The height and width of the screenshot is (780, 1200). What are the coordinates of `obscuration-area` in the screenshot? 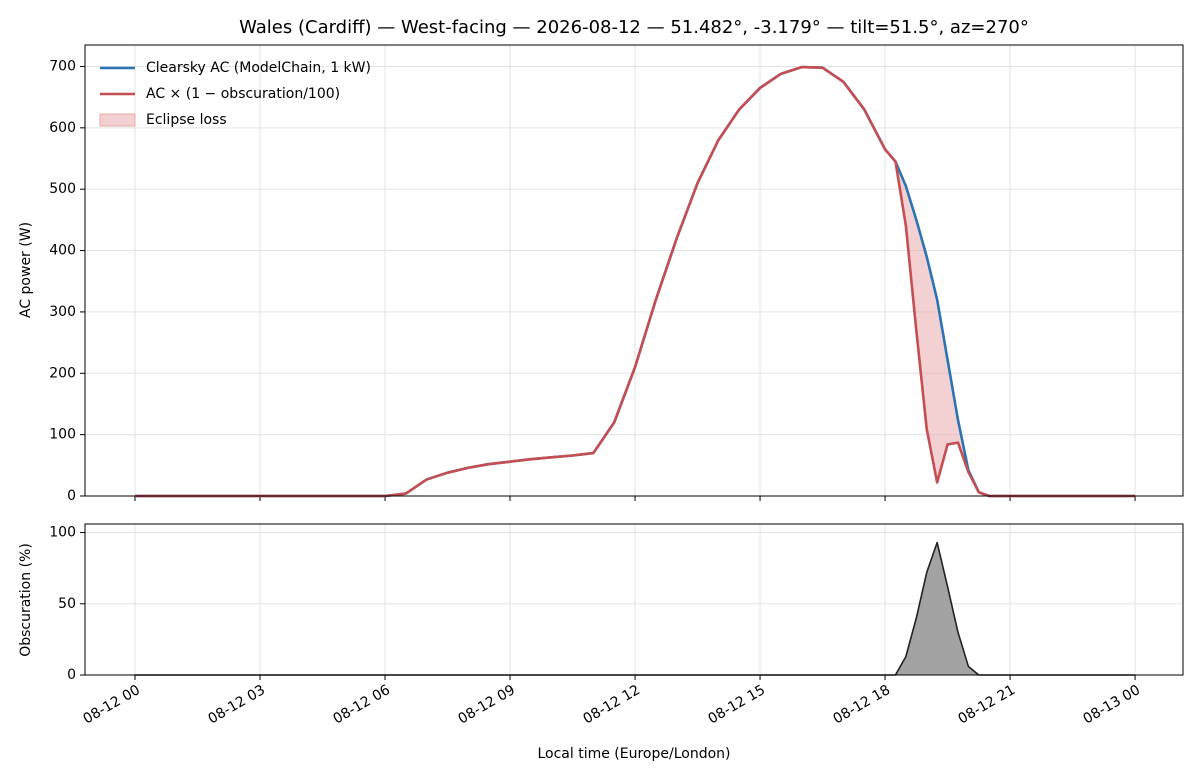 It's located at (635, 608).